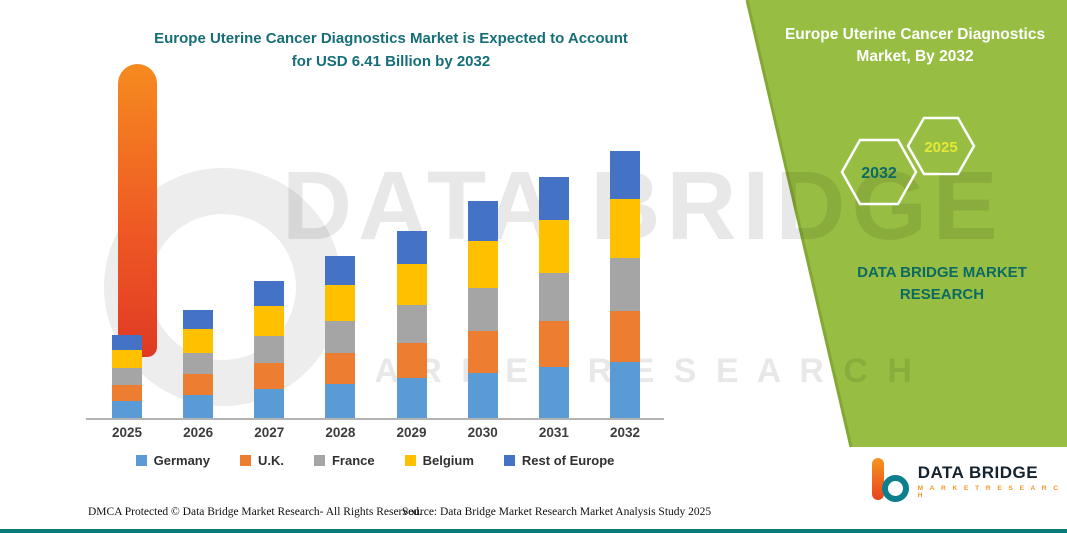  I want to click on legend-item: Belgium, so click(439, 460).